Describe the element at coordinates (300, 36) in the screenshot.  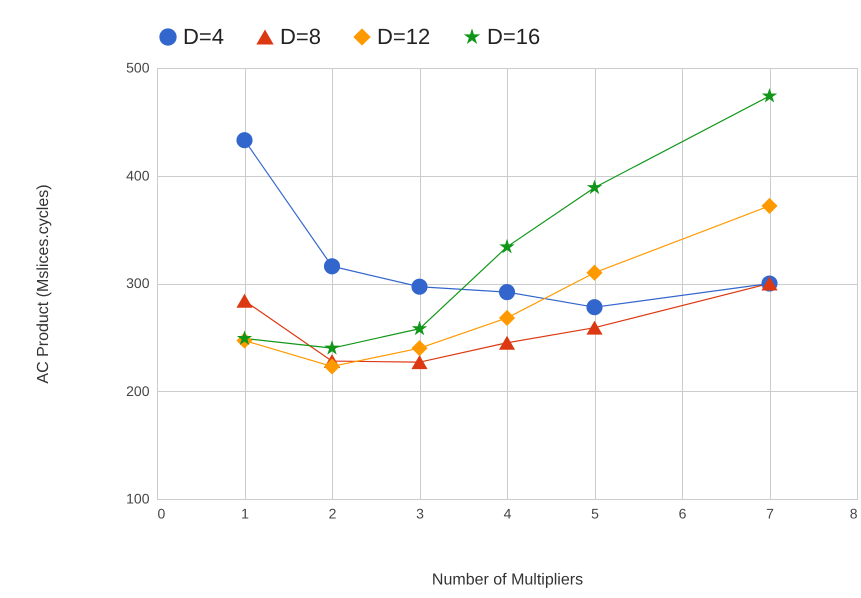
I see `legend-label: D=8` at that location.